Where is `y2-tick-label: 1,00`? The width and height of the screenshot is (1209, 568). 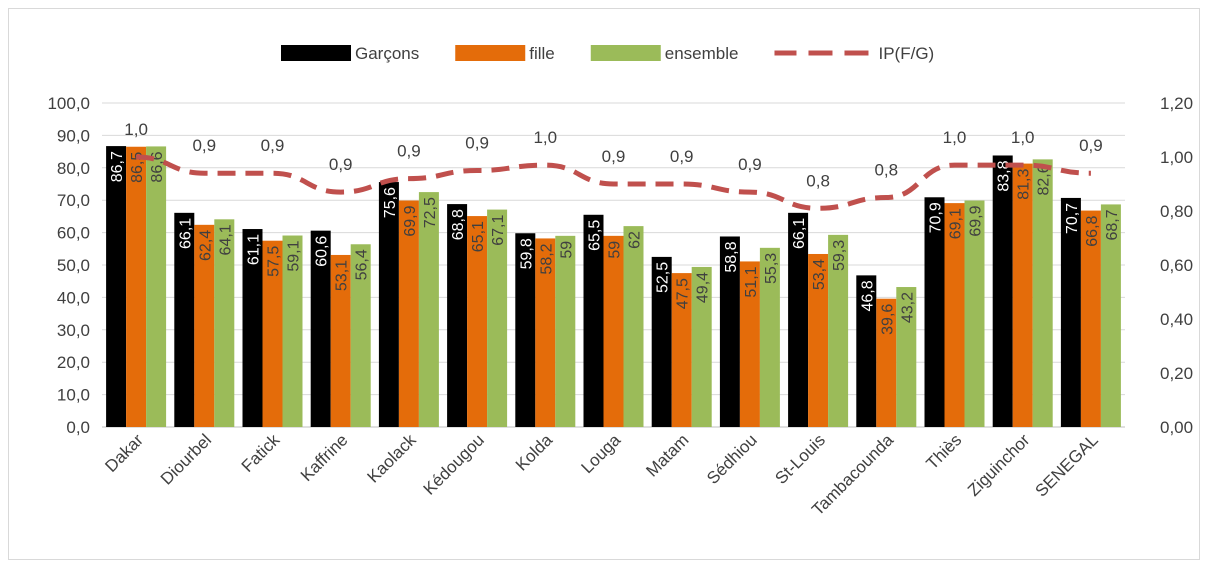 y2-tick-label: 1,00 is located at coordinates (1176, 157).